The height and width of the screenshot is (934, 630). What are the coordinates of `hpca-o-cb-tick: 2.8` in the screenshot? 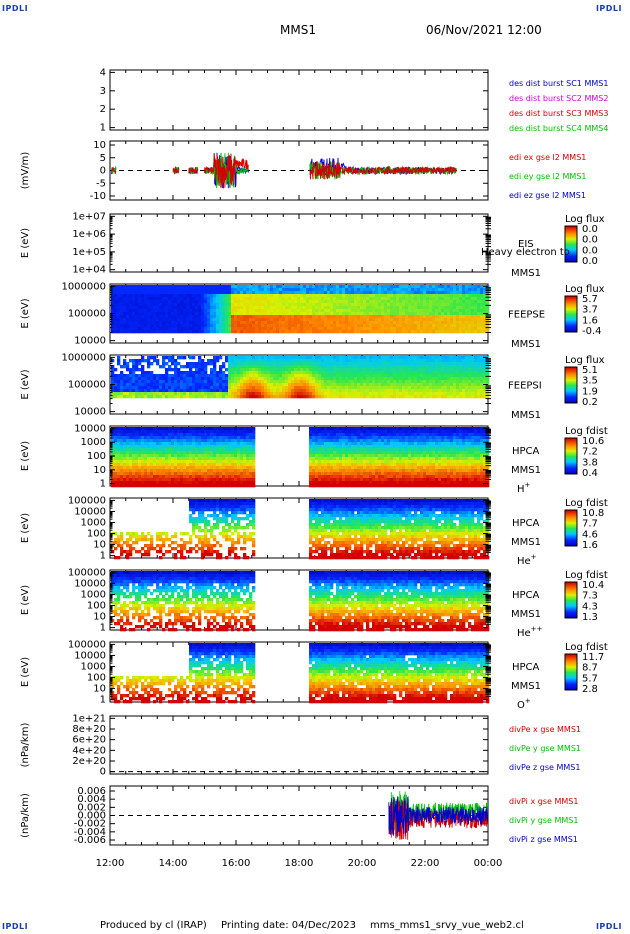 It's located at (590, 689).